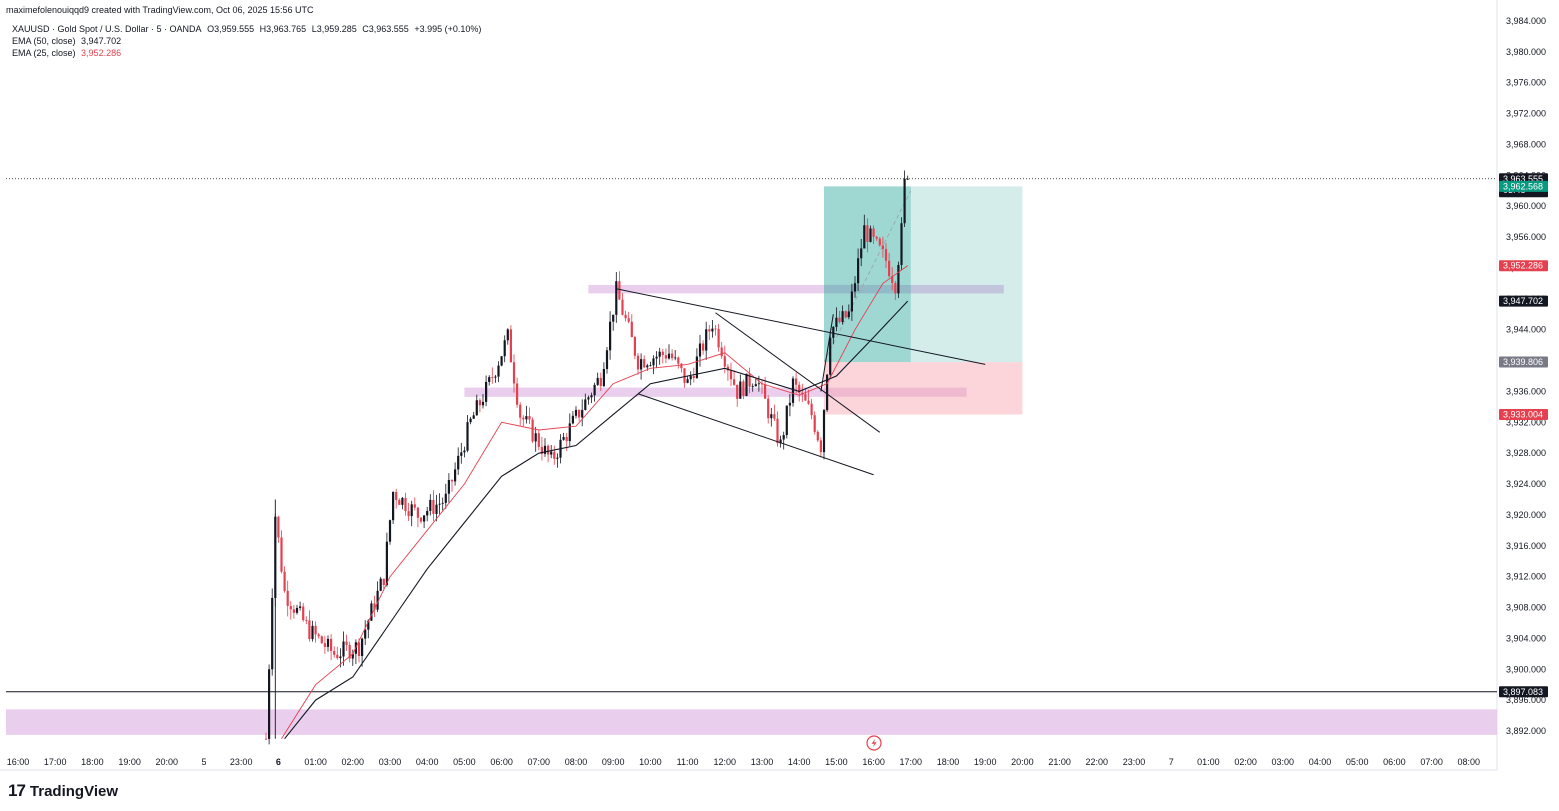 Image resolution: width=1559 pixels, height=811 pixels. What do you see at coordinates (762, 762) in the screenshot?
I see `time-tick-label: 13:00` at bounding box center [762, 762].